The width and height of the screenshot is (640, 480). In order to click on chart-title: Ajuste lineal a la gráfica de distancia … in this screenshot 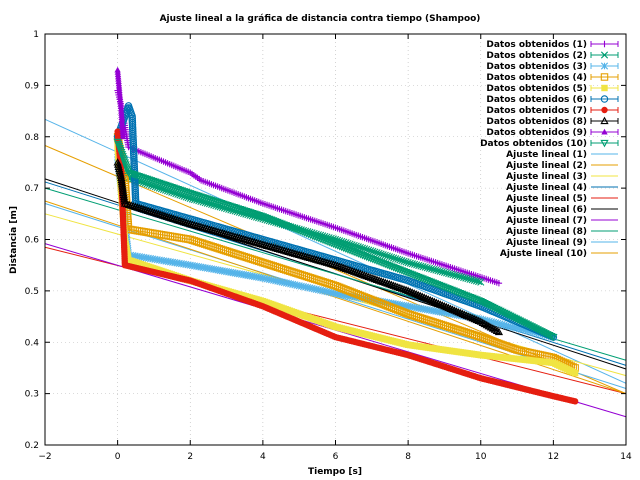, I will do `click(320, 19)`.